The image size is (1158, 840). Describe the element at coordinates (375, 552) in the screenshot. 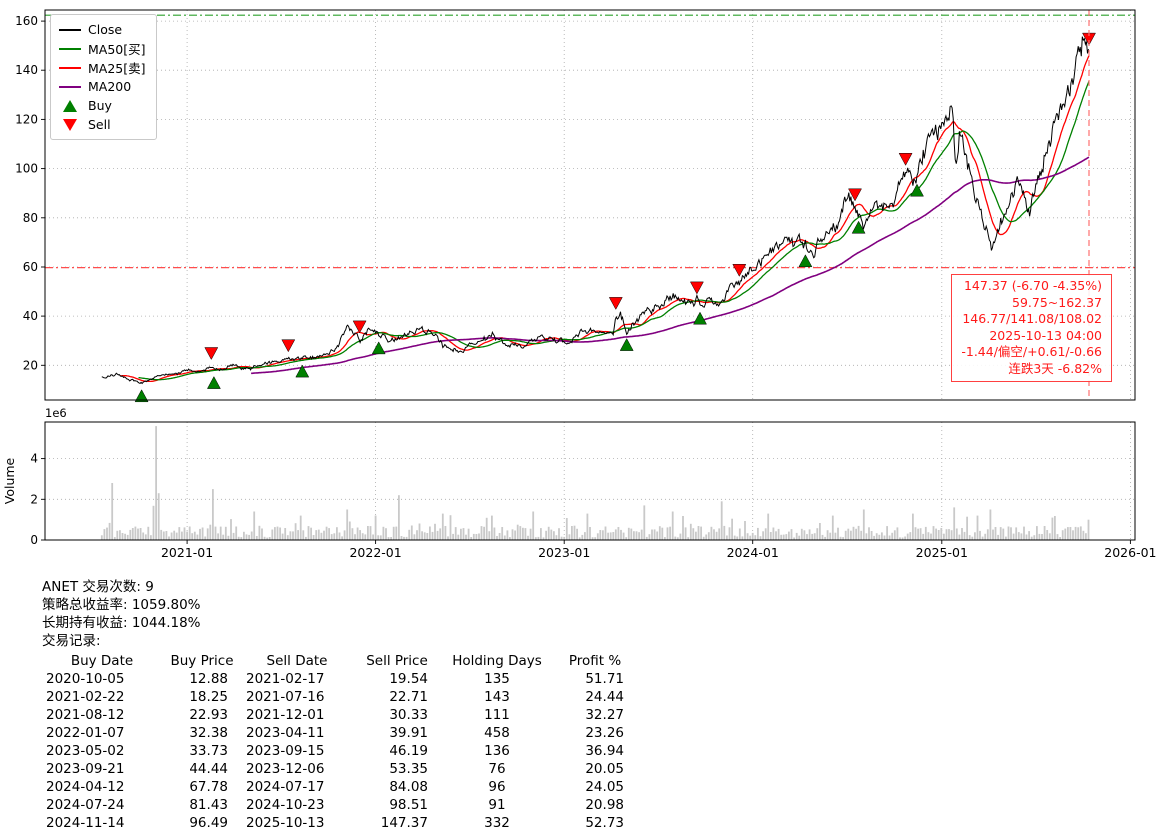

I see `svg-text: 2022-01` at that location.